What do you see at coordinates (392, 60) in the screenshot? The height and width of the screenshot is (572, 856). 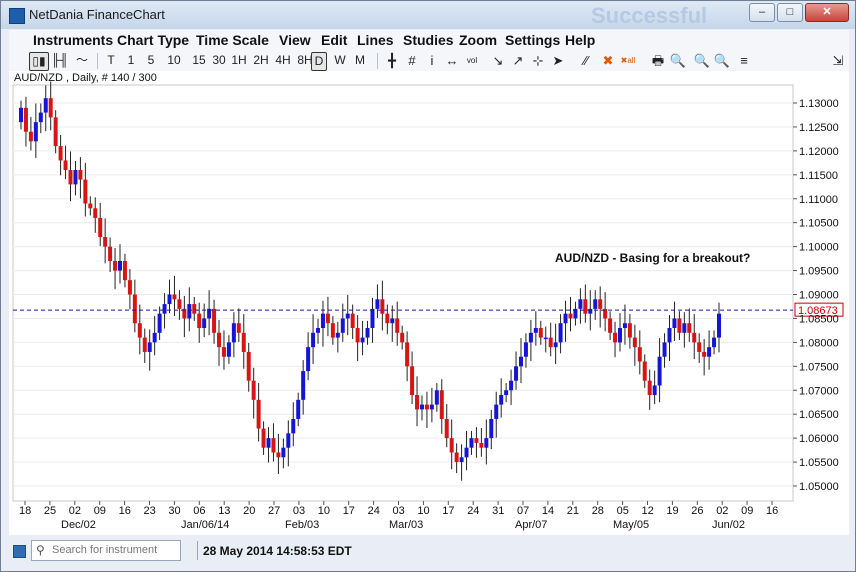 I see `crosshair-icon: ╋` at bounding box center [392, 60].